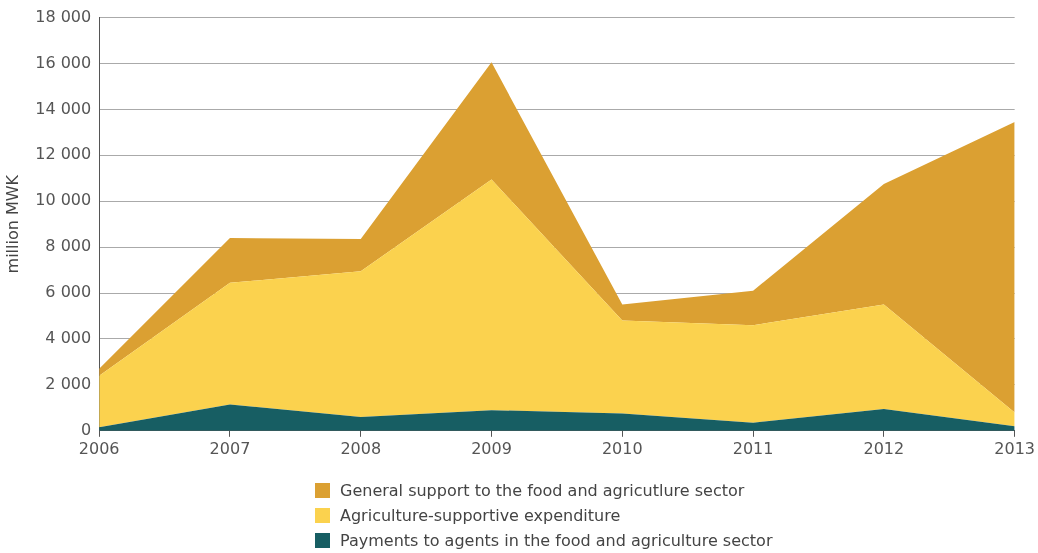 Image resolution: width=1038 pixels, height=553 pixels. I want to click on y-tick-label: 14 000, so click(63, 108).